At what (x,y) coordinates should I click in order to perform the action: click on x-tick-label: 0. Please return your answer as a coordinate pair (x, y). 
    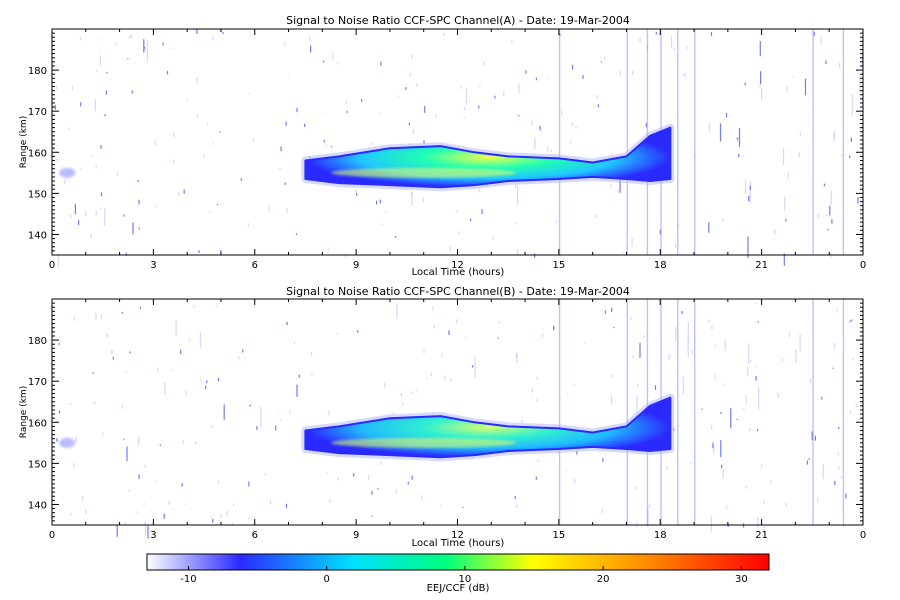
    Looking at the image, I should click on (52, 535).